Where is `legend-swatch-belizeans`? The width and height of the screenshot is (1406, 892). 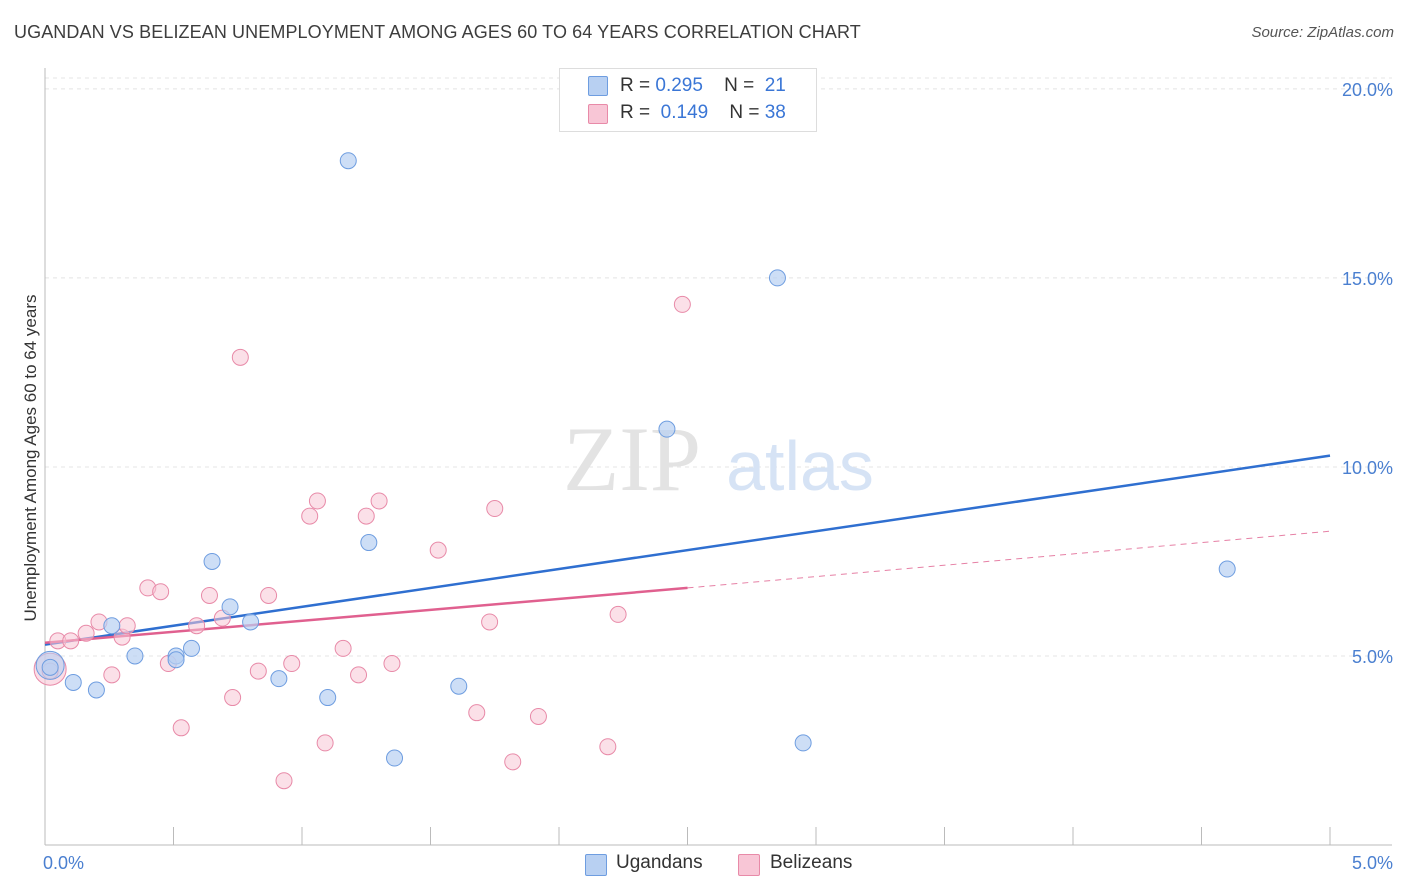 legend-swatch-belizeans is located at coordinates (598, 114).